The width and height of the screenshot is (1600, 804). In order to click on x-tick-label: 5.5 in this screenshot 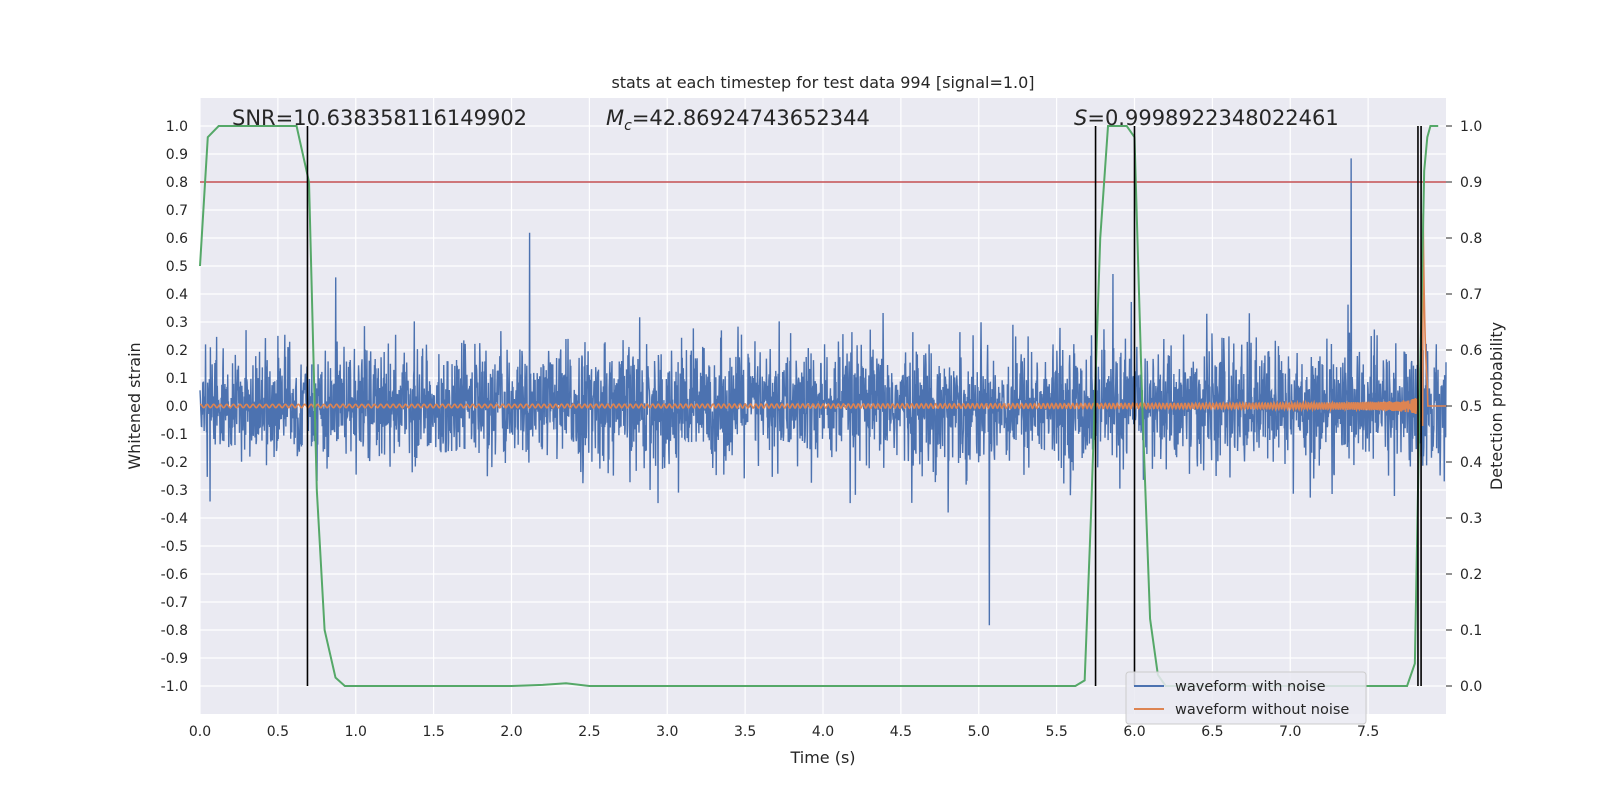, I will do `click(1056, 732)`.